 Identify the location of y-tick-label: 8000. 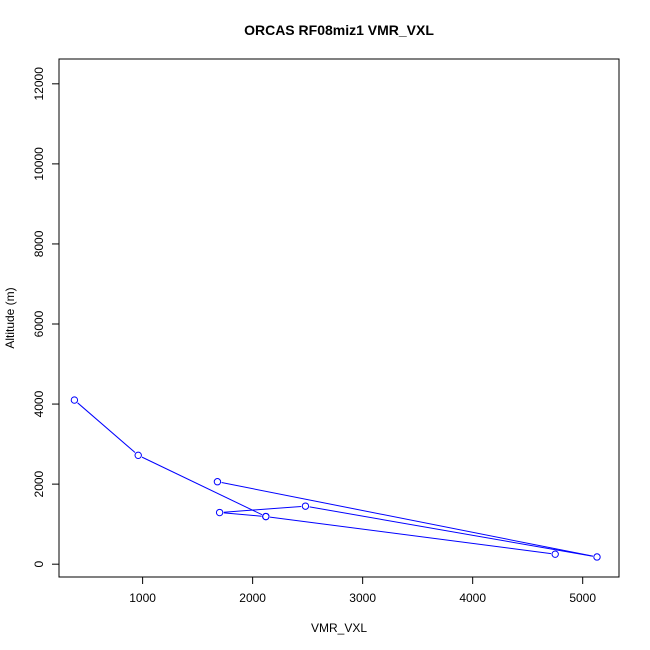
(39, 243).